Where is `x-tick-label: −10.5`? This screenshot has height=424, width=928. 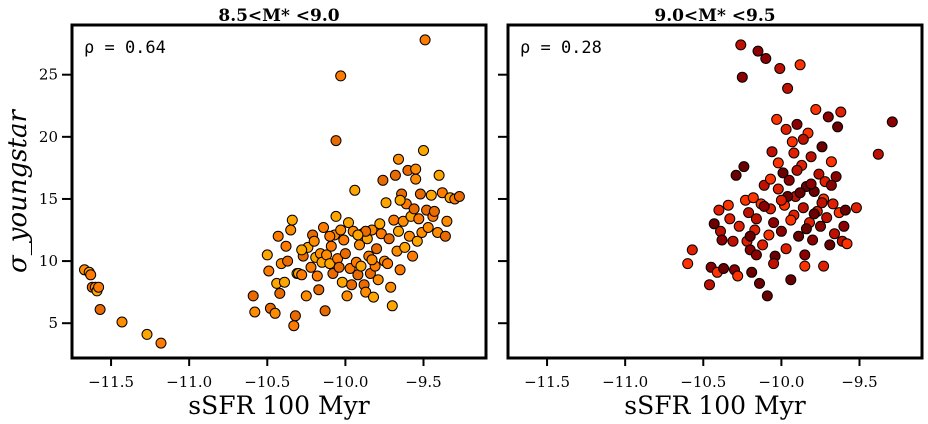 x-tick-label: −10.5 is located at coordinates (703, 382).